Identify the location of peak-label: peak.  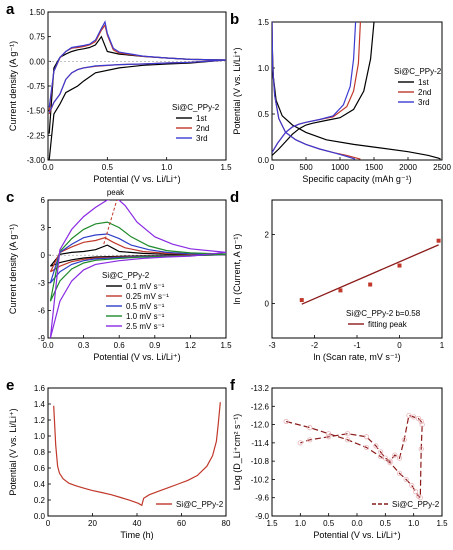
(116, 192).